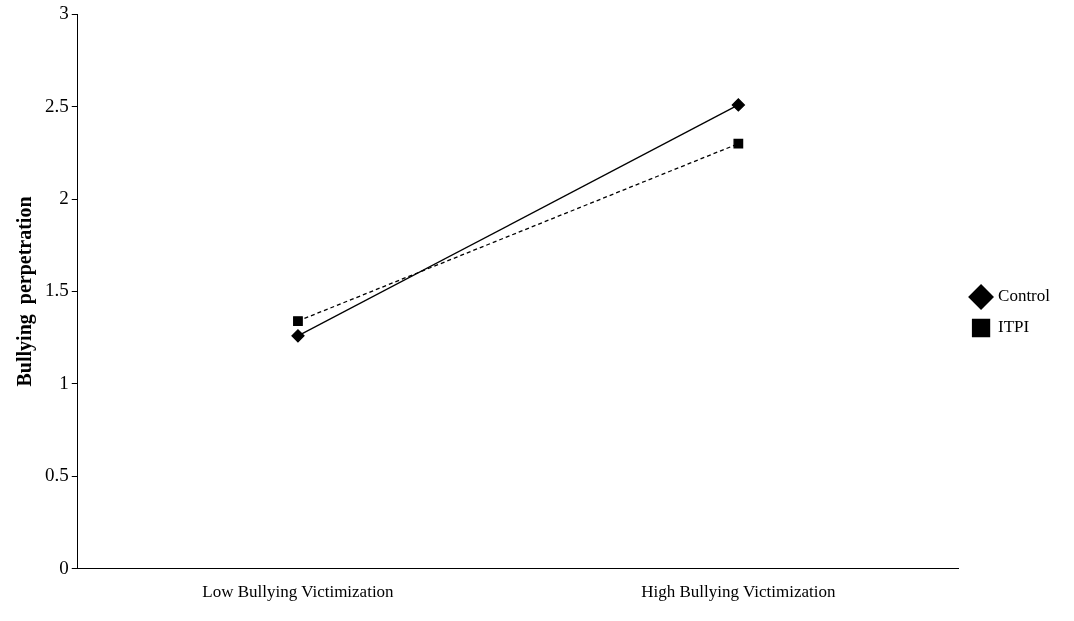 Image resolution: width=1074 pixels, height=621 pixels. What do you see at coordinates (57, 105) in the screenshot?
I see `y-tick-label: 2.5` at bounding box center [57, 105].